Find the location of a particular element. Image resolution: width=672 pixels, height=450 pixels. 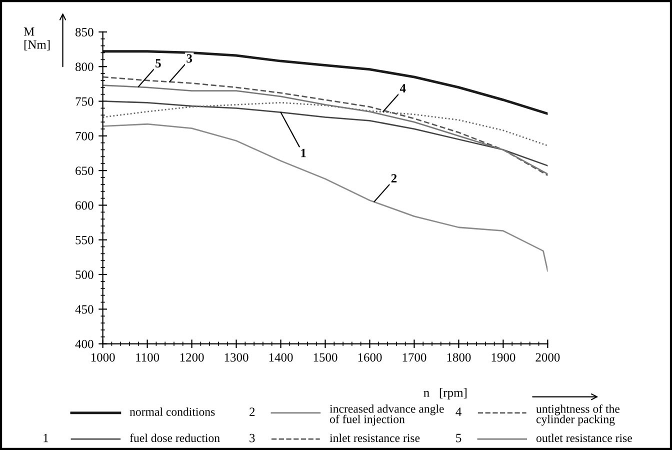

x-tick-label: 1500 is located at coordinates (326, 357).